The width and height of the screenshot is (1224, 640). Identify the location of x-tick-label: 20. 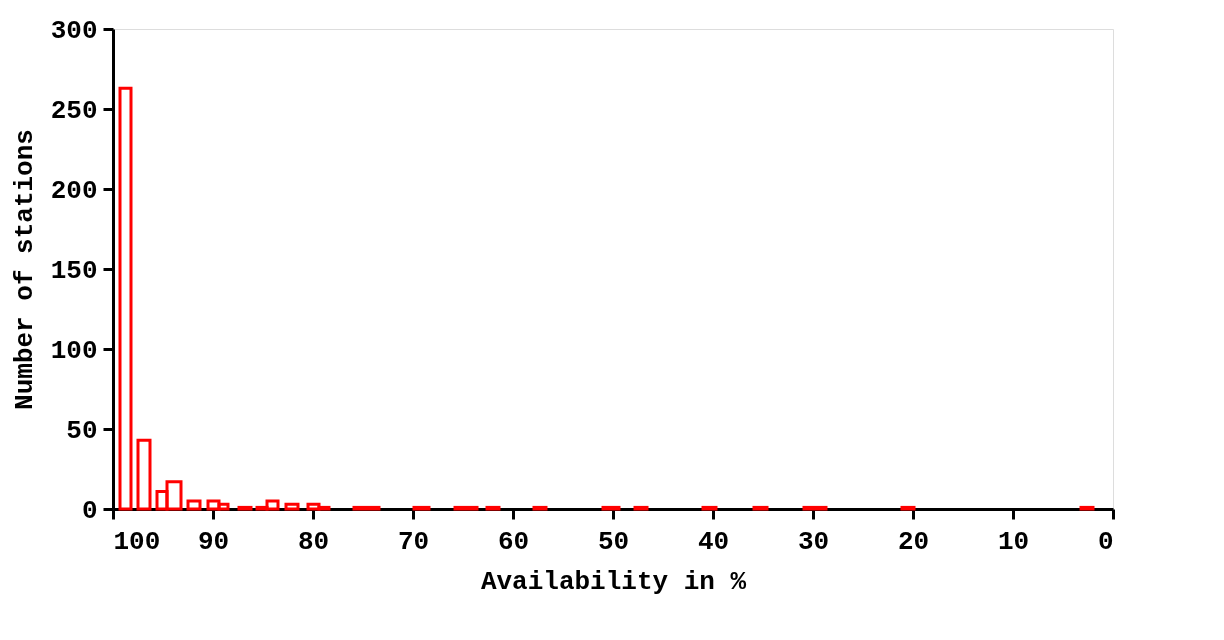
(913, 541).